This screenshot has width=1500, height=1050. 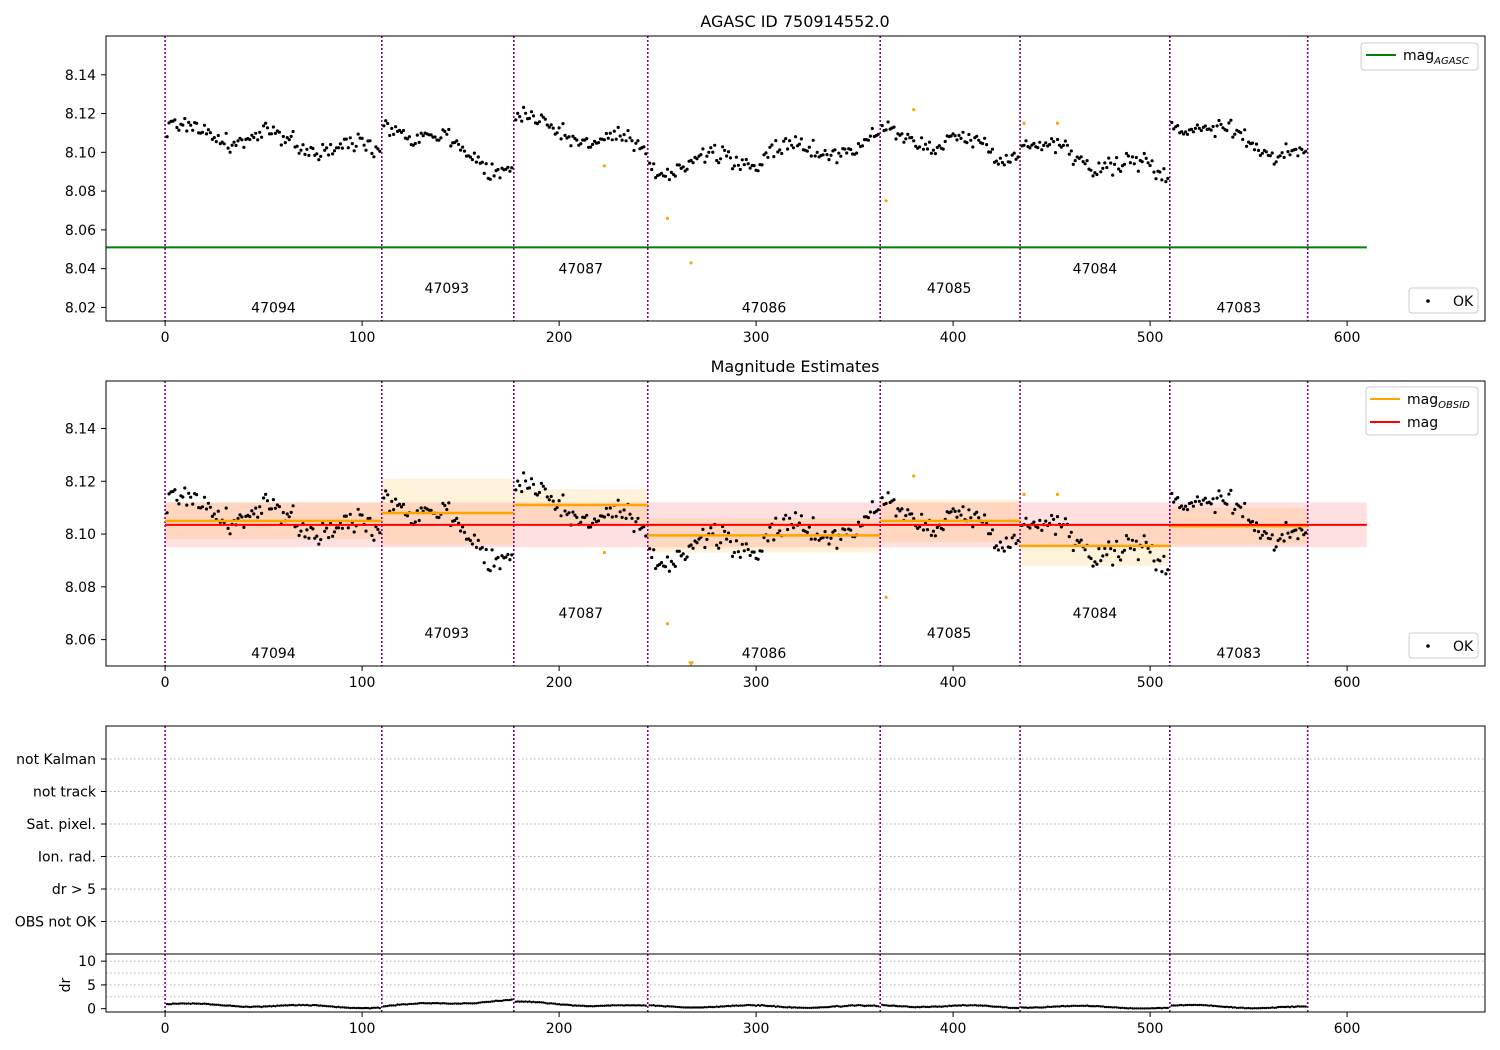 What do you see at coordinates (362, 1029) in the screenshot?
I see `p4-xtick-label: 100` at bounding box center [362, 1029].